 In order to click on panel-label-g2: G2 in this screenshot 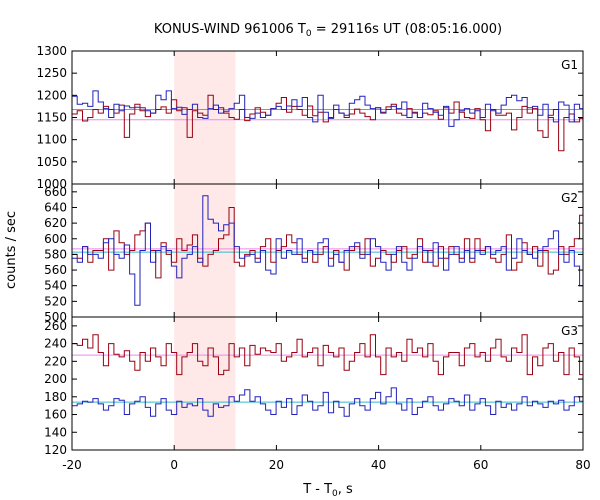, I will do `click(569, 198)`.